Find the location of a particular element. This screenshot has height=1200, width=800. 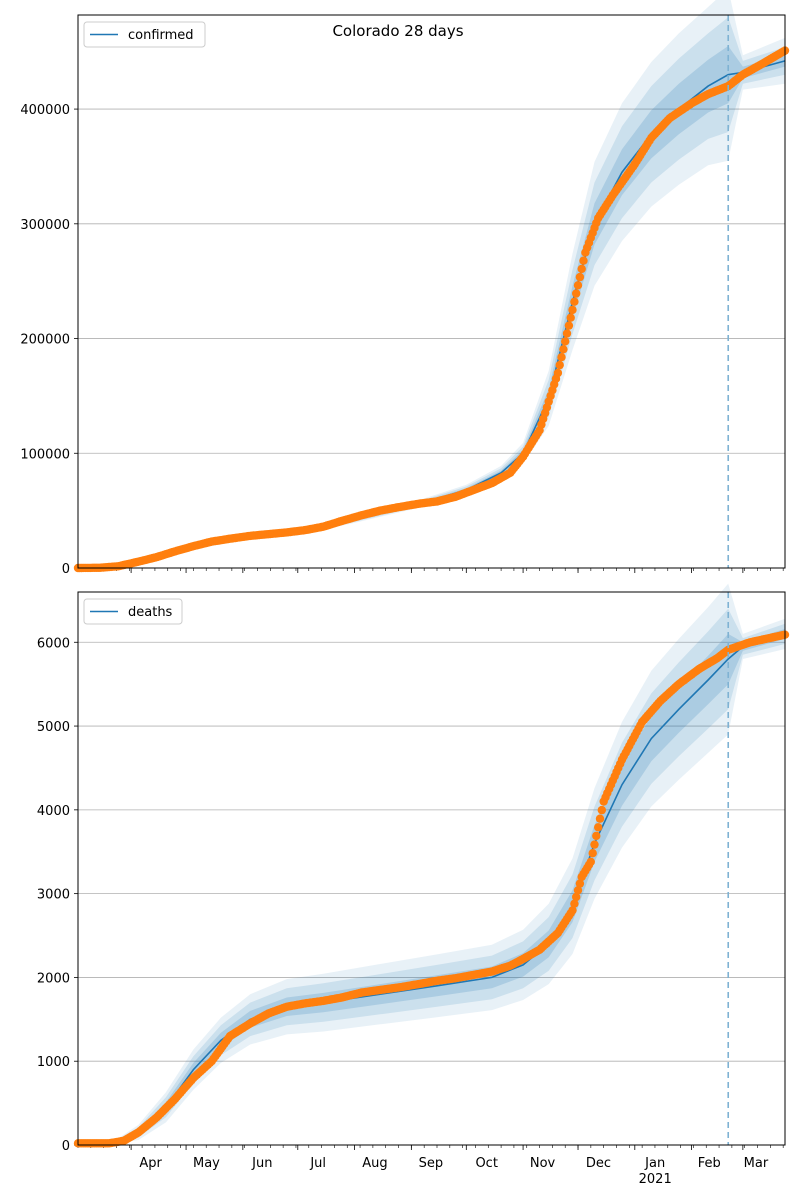

legend-label: confirmed is located at coordinates (161, 35).